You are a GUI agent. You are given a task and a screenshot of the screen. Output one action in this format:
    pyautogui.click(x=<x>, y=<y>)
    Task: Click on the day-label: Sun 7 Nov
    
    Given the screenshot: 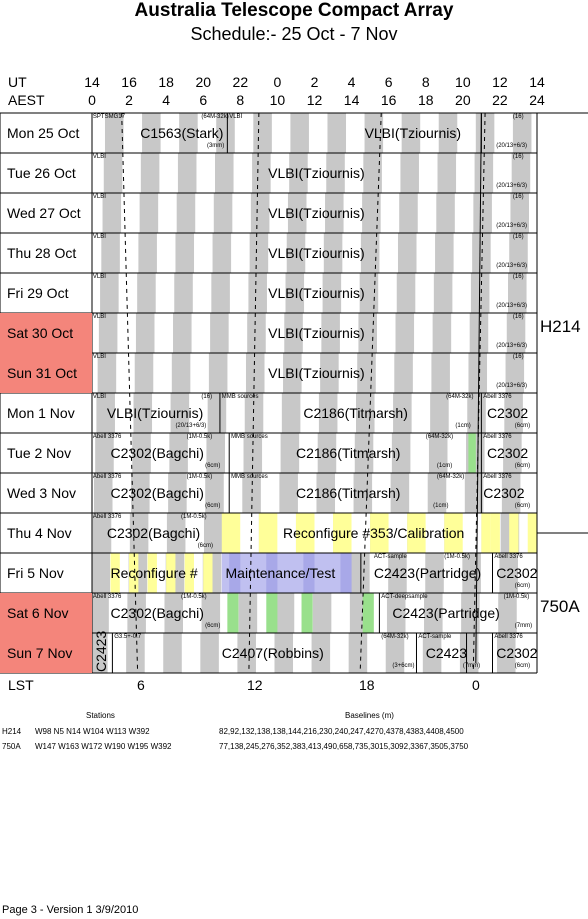 What is the action you would take?
    pyautogui.click(x=46, y=653)
    